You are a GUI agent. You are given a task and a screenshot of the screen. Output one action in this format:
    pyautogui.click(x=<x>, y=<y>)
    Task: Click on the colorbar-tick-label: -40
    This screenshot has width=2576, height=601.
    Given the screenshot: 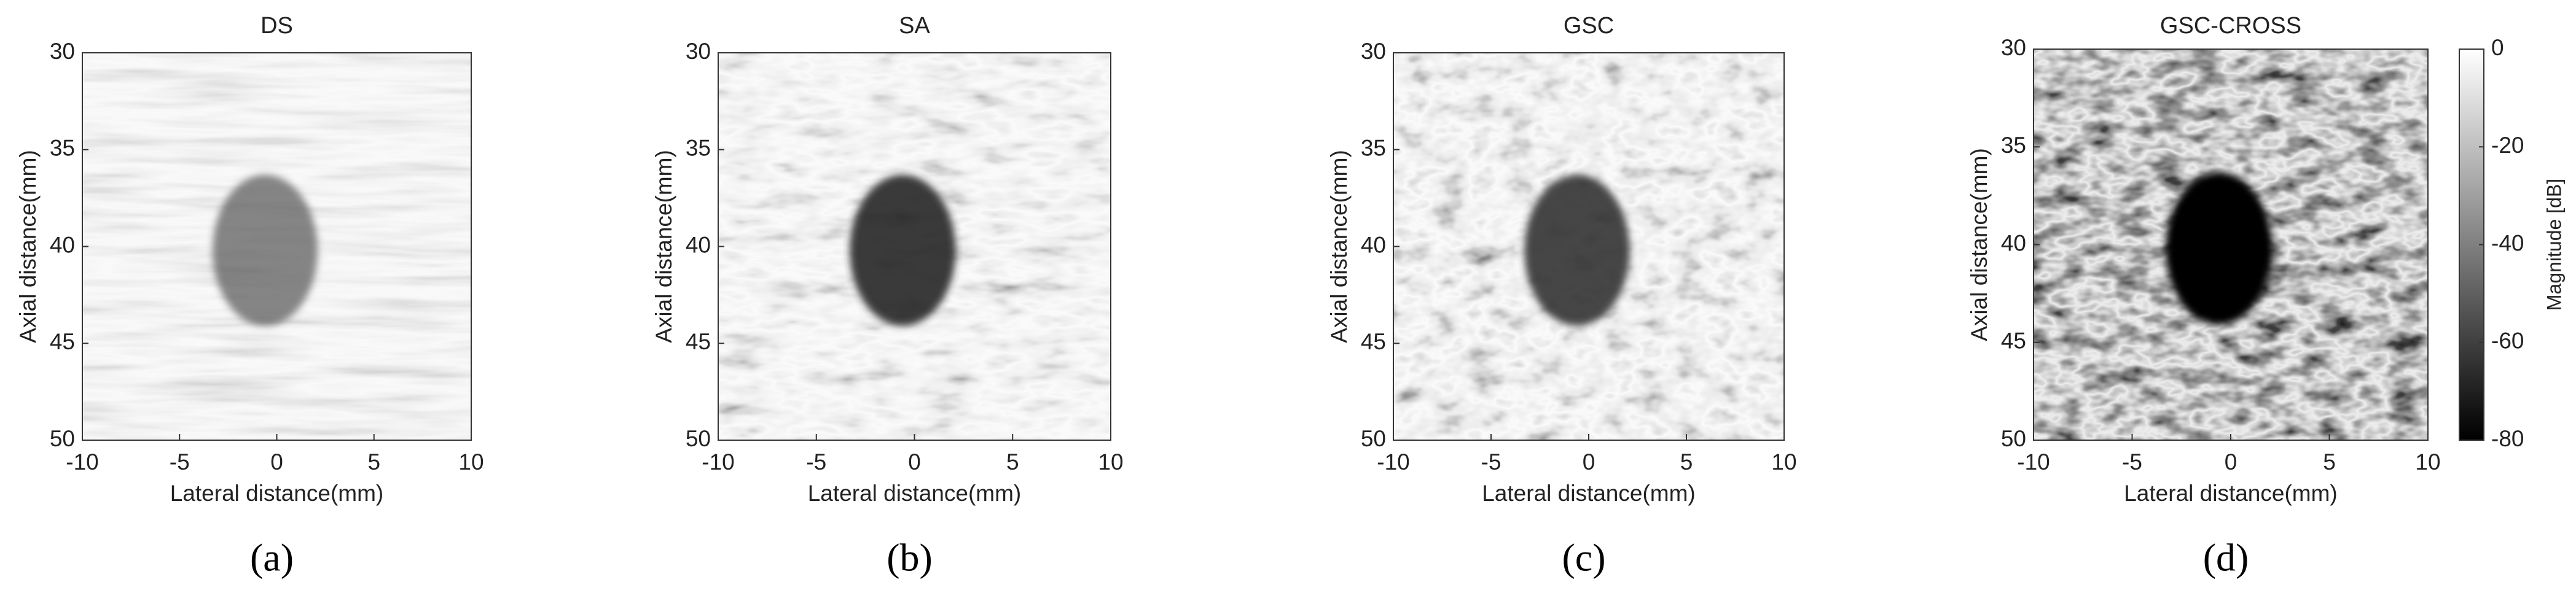 What is the action you would take?
    pyautogui.click(x=2507, y=243)
    